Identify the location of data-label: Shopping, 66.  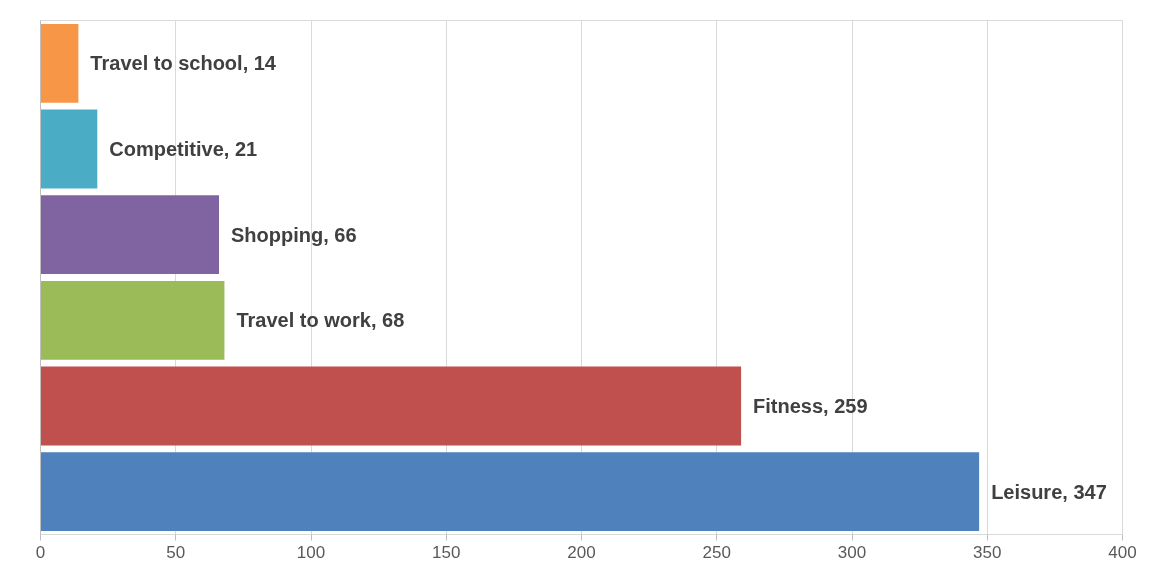
(294, 234).